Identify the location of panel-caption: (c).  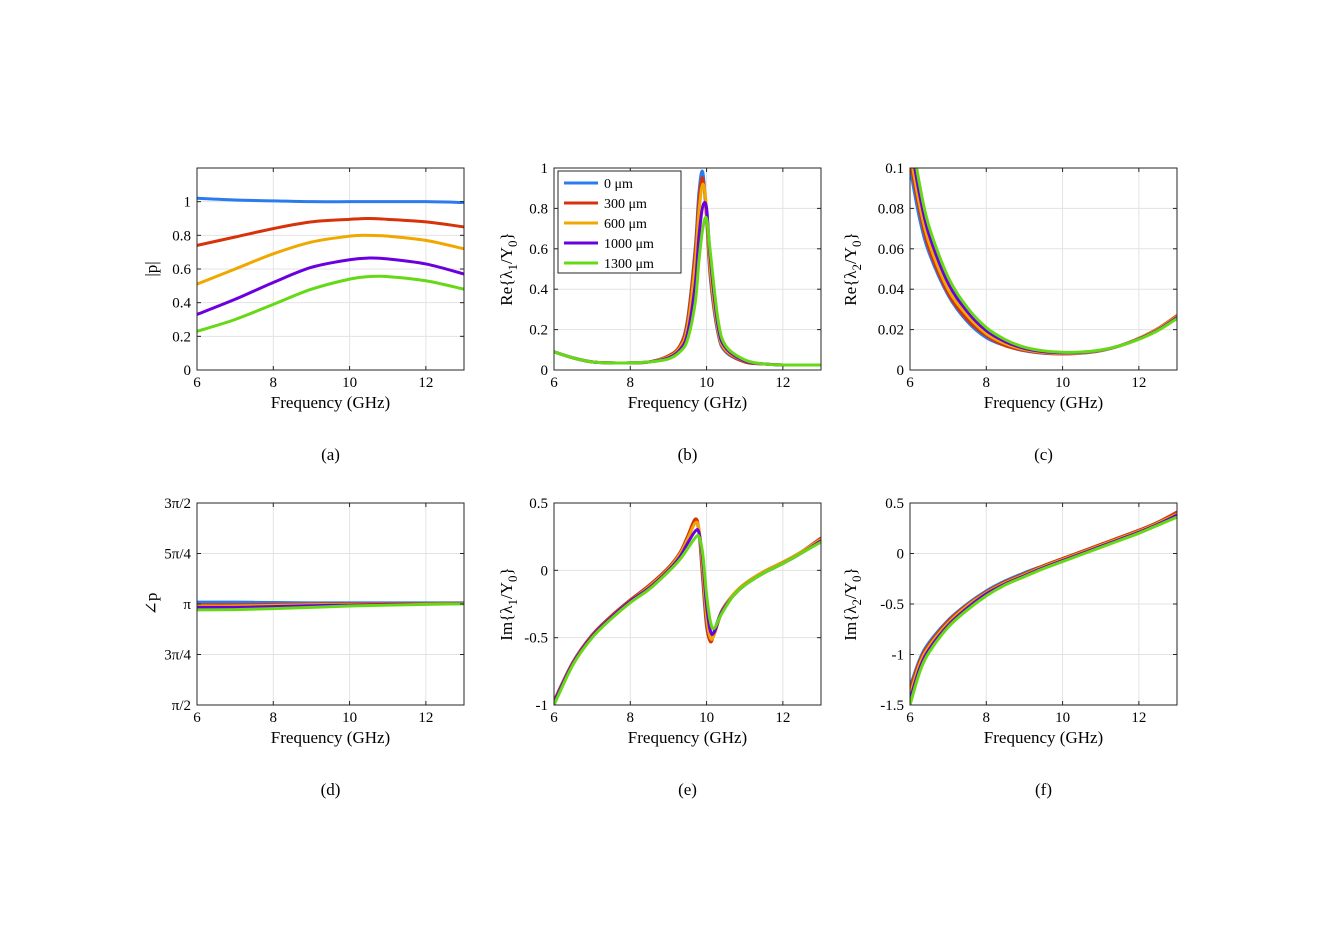
(1043, 454).